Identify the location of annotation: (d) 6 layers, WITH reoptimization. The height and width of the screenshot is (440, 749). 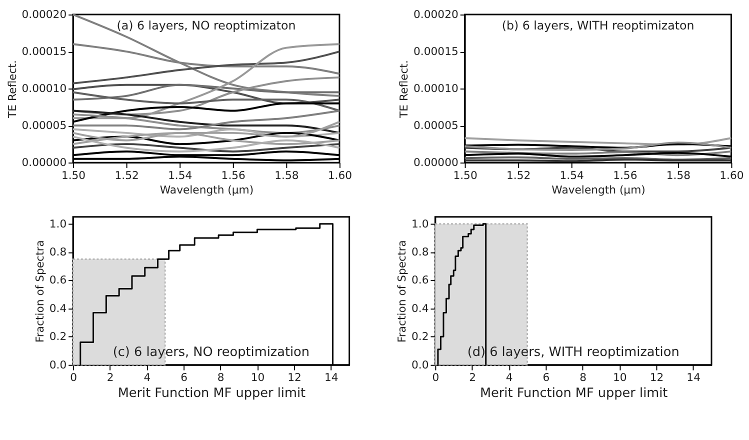
(573, 352).